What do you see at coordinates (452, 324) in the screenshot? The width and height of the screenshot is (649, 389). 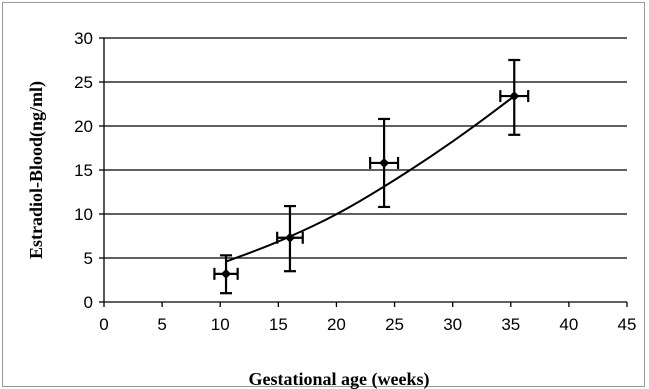 I see `x-tick-label-30: 30` at bounding box center [452, 324].